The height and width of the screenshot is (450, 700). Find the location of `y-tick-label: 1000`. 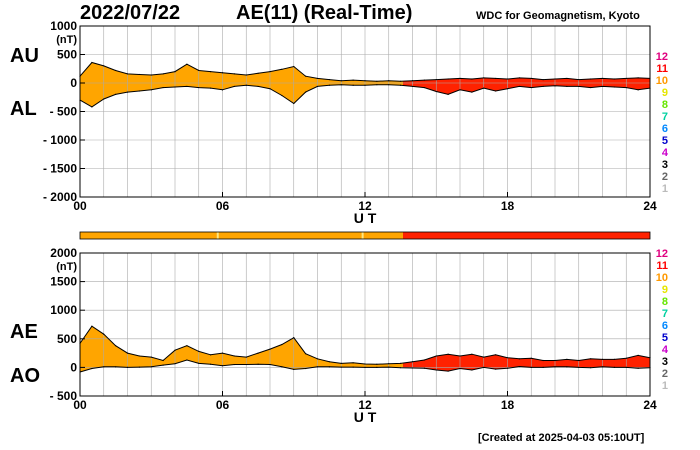

y-tick-label: 1000 is located at coordinates (63, 26).